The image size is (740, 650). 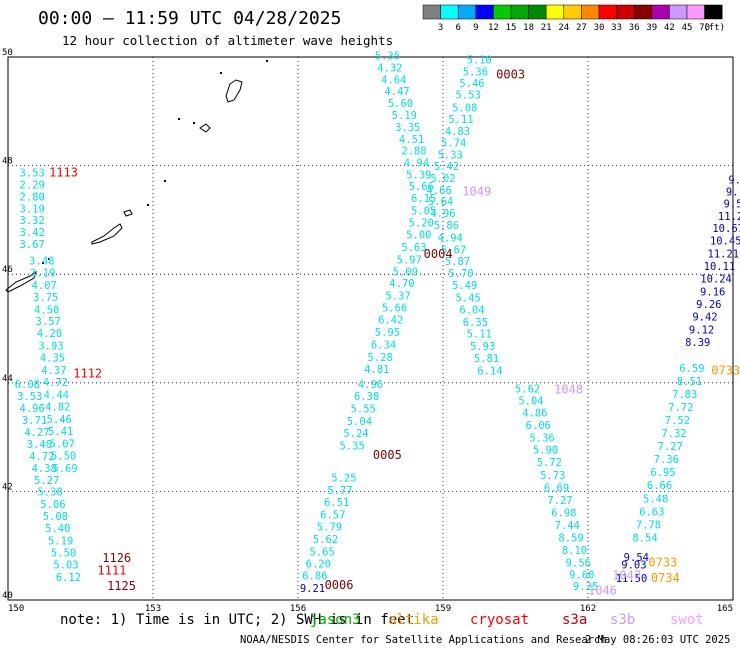 What do you see at coordinates (665, 578) in the screenshot?
I see `track-id-label: 0734` at bounding box center [665, 578].